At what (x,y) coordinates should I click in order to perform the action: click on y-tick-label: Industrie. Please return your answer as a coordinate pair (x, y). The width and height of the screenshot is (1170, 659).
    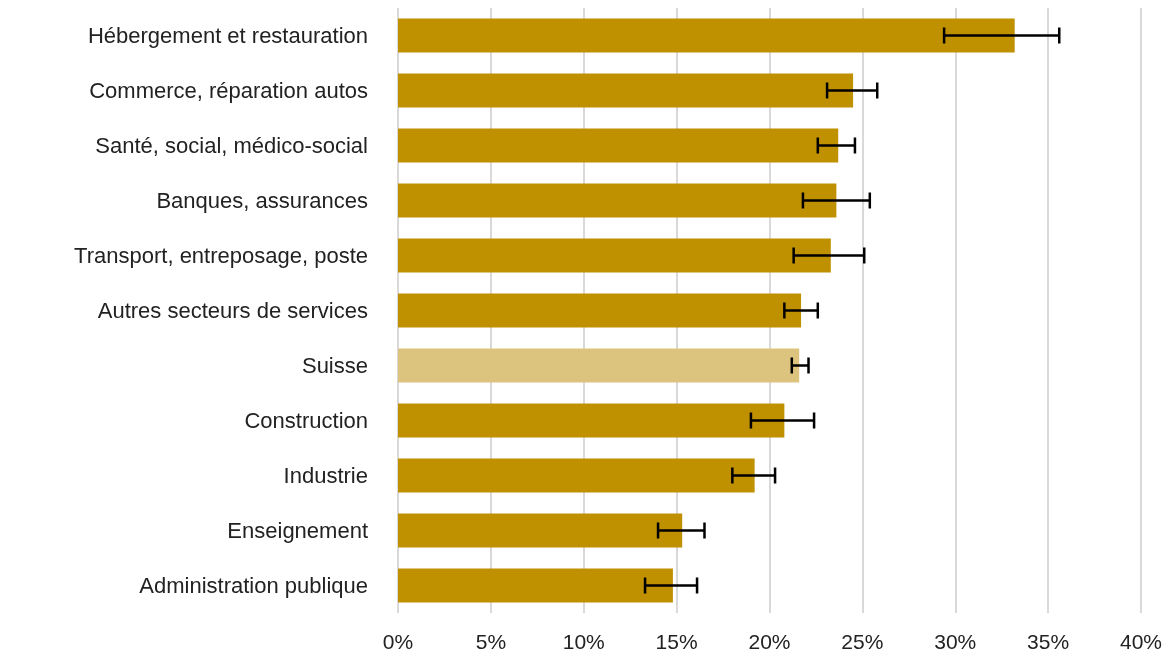
    Looking at the image, I should click on (325, 475).